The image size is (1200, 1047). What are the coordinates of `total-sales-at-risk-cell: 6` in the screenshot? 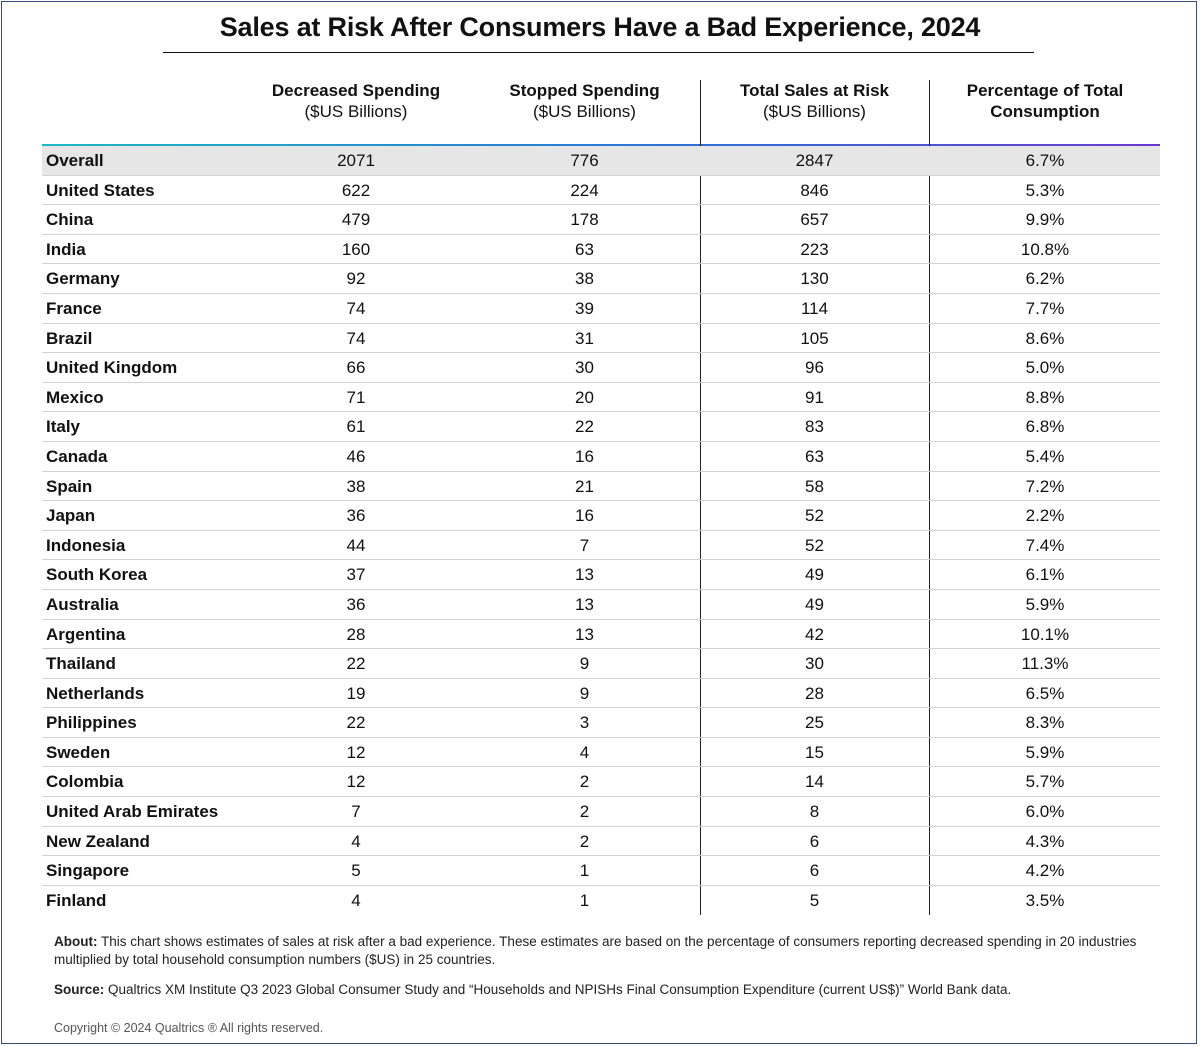 It's located at (814, 841).